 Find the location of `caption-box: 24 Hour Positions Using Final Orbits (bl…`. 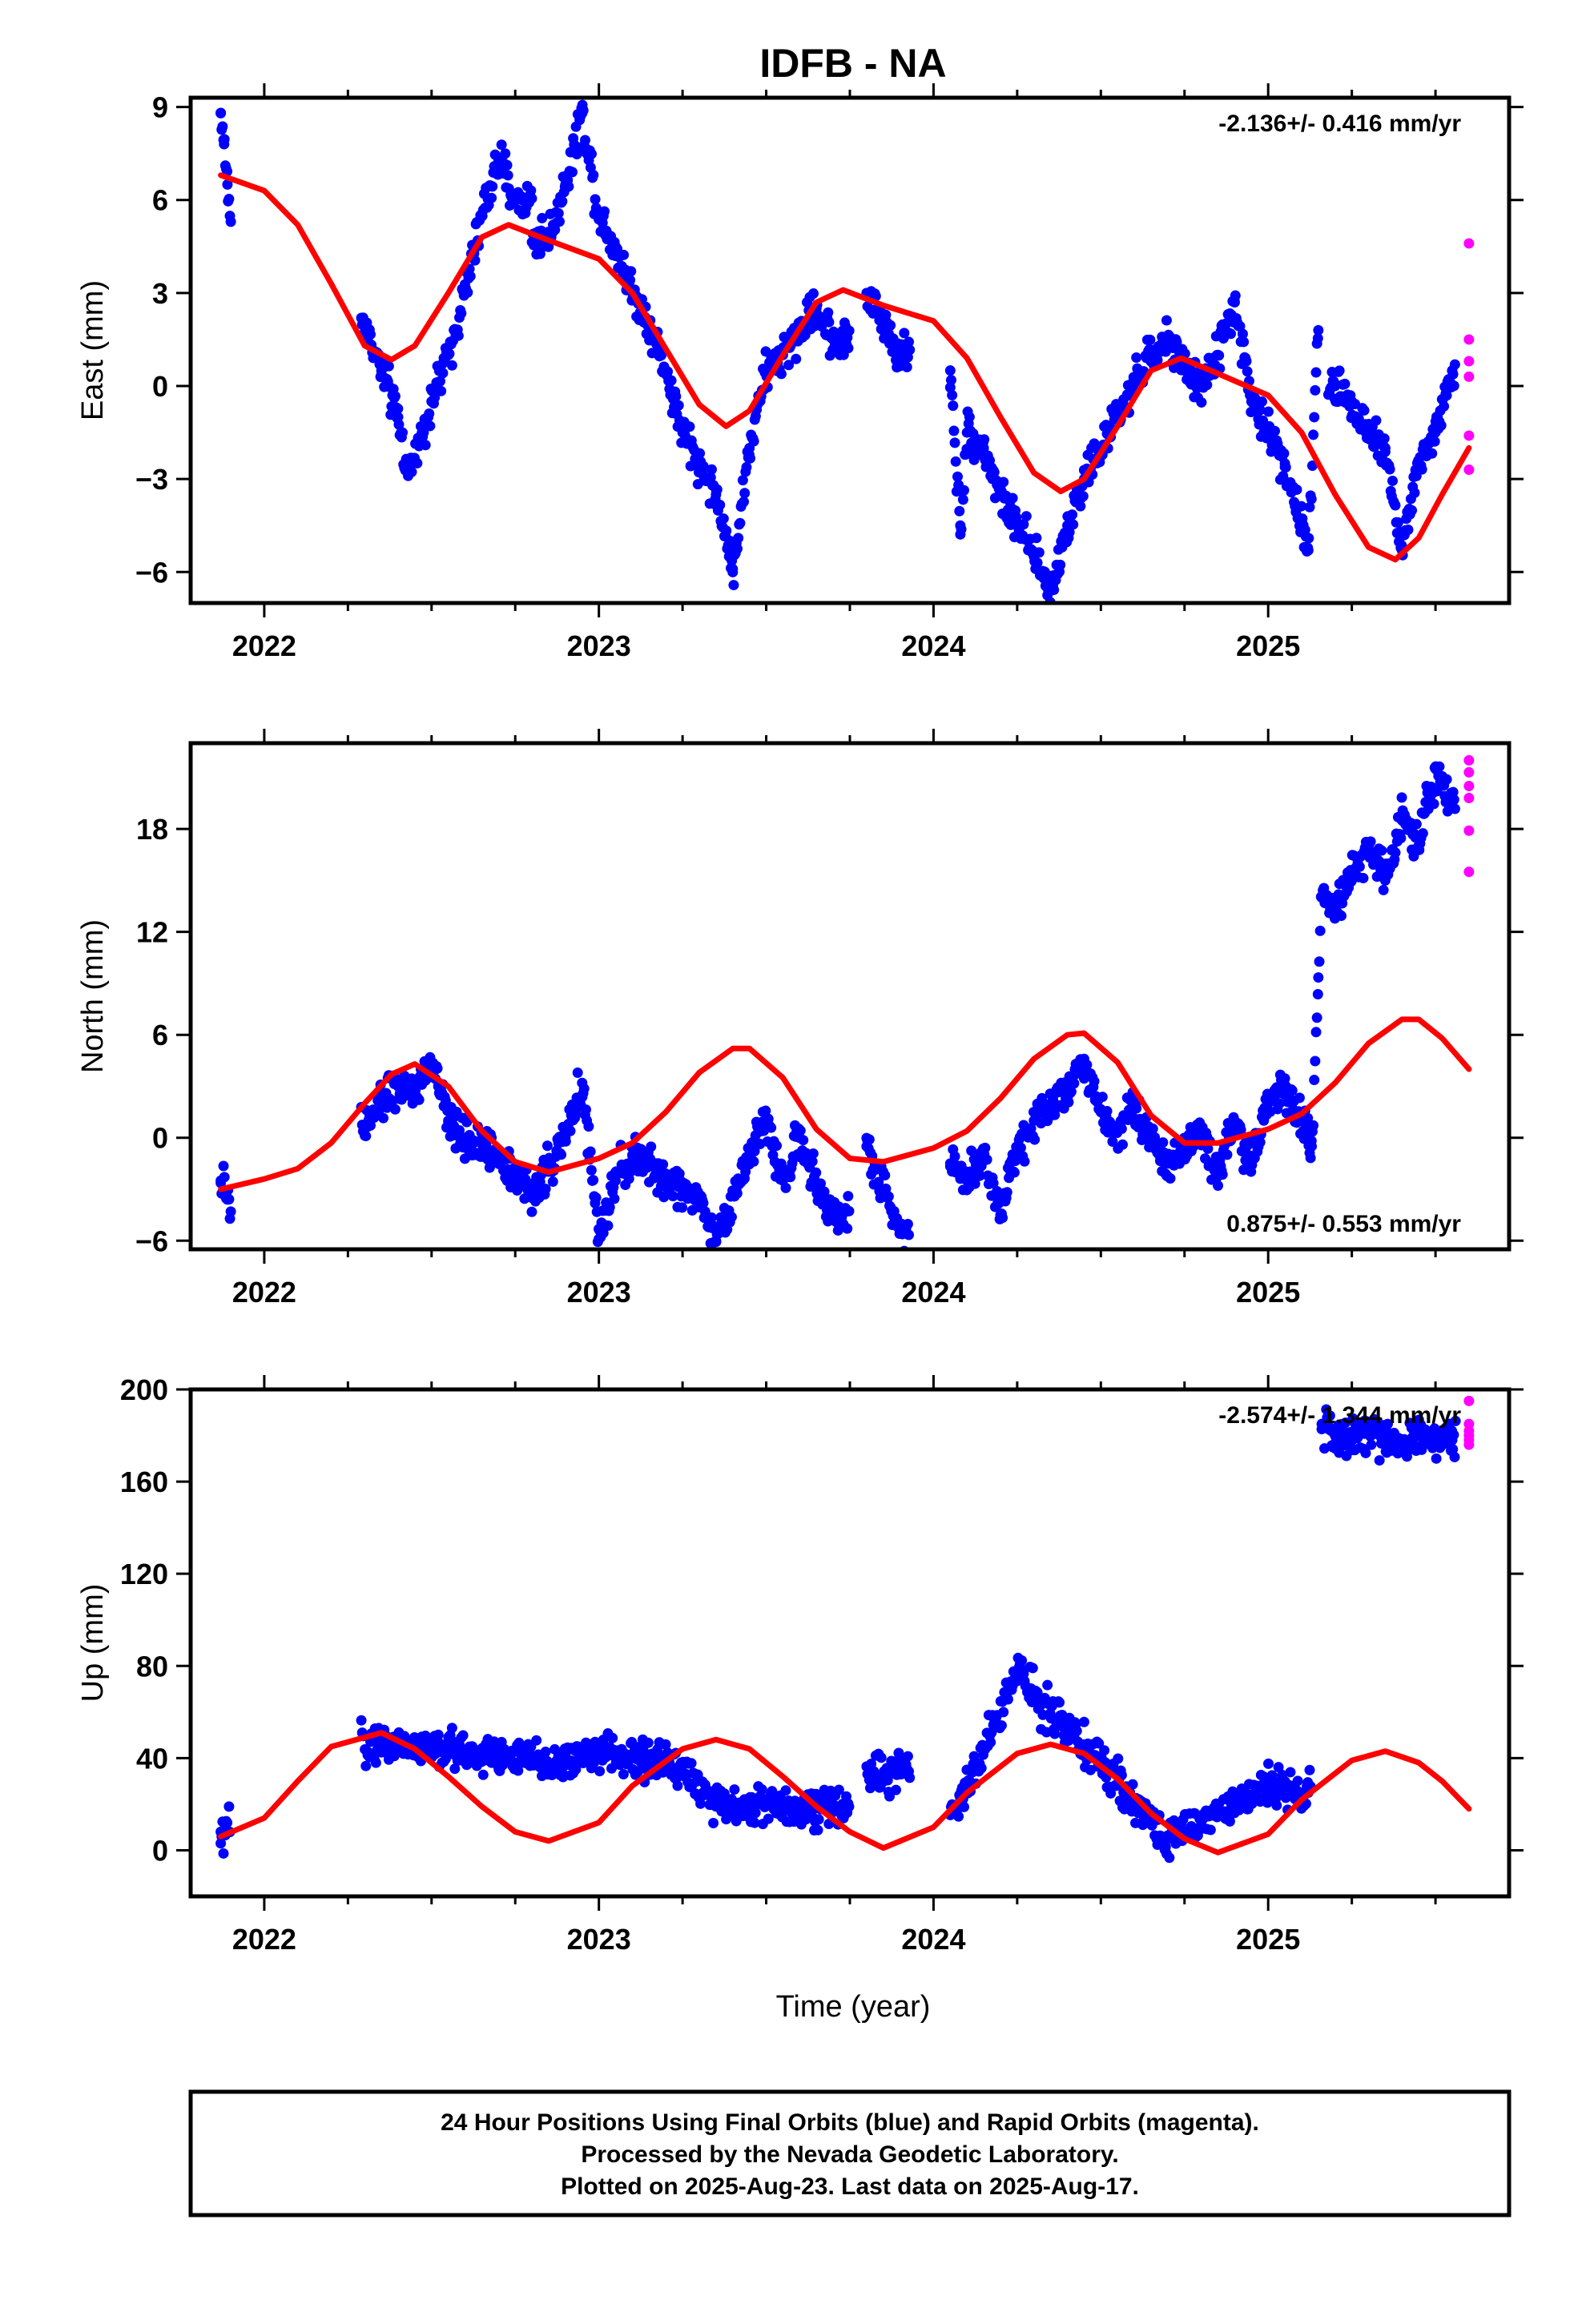

caption-box: 24 Hour Positions Using Final Orbits (bl… is located at coordinates (850, 2153).